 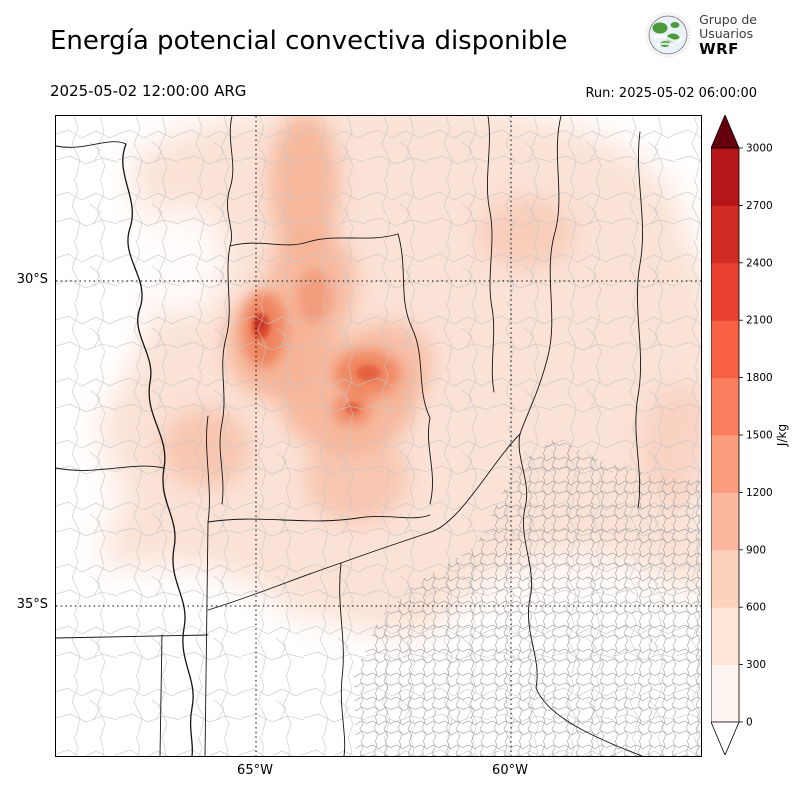 I want to click on svg-text: 2400, so click(x=759, y=263).